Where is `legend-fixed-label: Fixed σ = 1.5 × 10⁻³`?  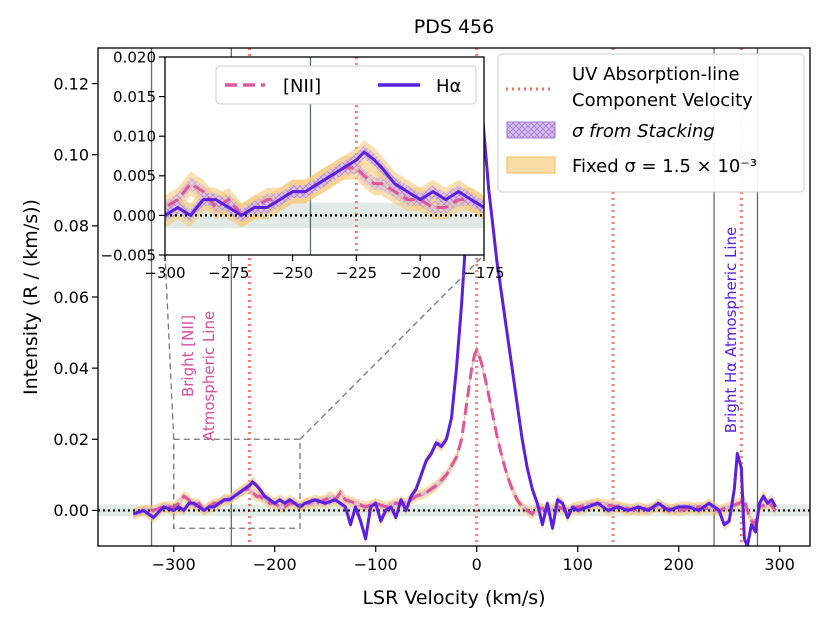 legend-fixed-label: Fixed σ = 1.5 × 10⁻³ is located at coordinates (664, 166).